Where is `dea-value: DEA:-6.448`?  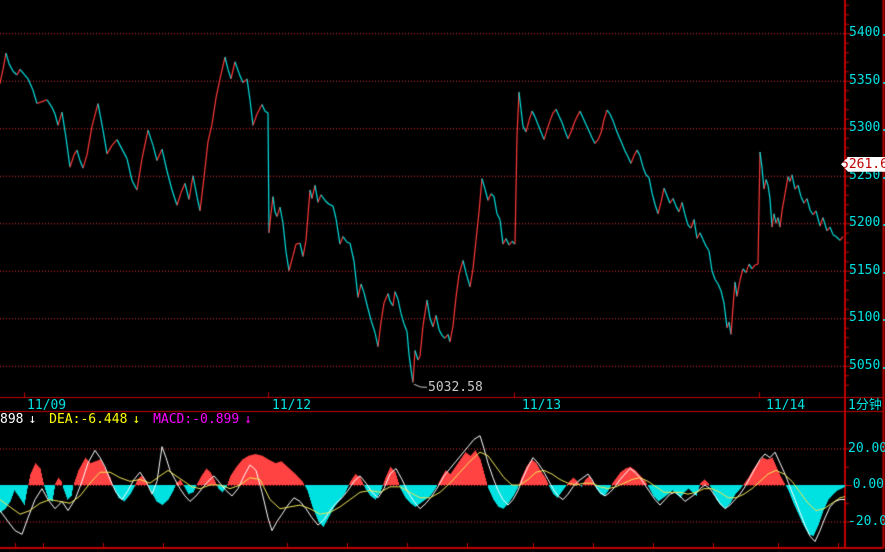 dea-value: DEA:-6.448 is located at coordinates (88, 419).